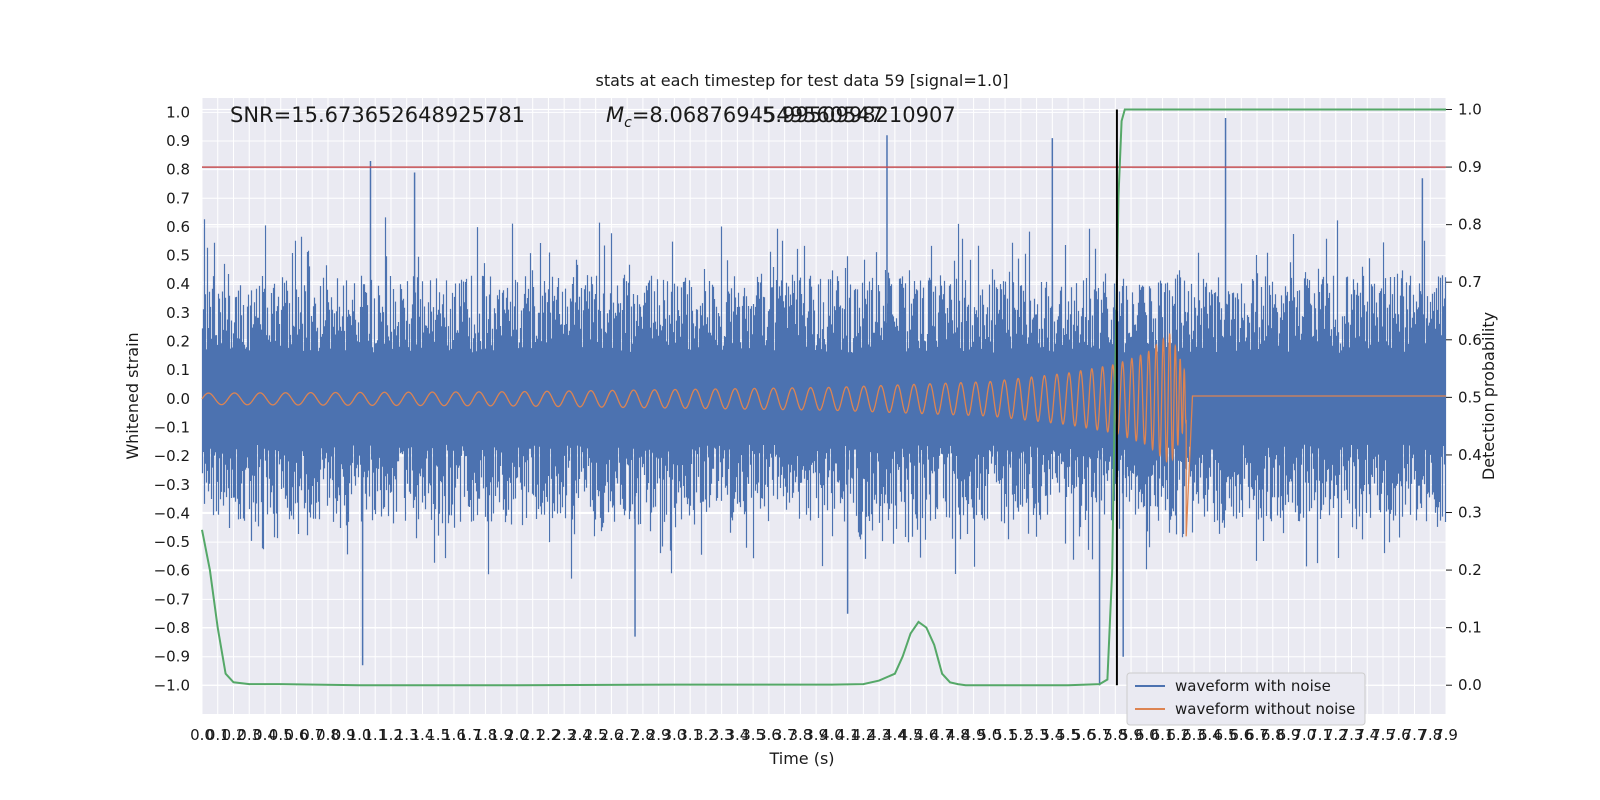  What do you see at coordinates (1052, 735) in the screenshot?
I see `x-tick-label: 5.4` at bounding box center [1052, 735].